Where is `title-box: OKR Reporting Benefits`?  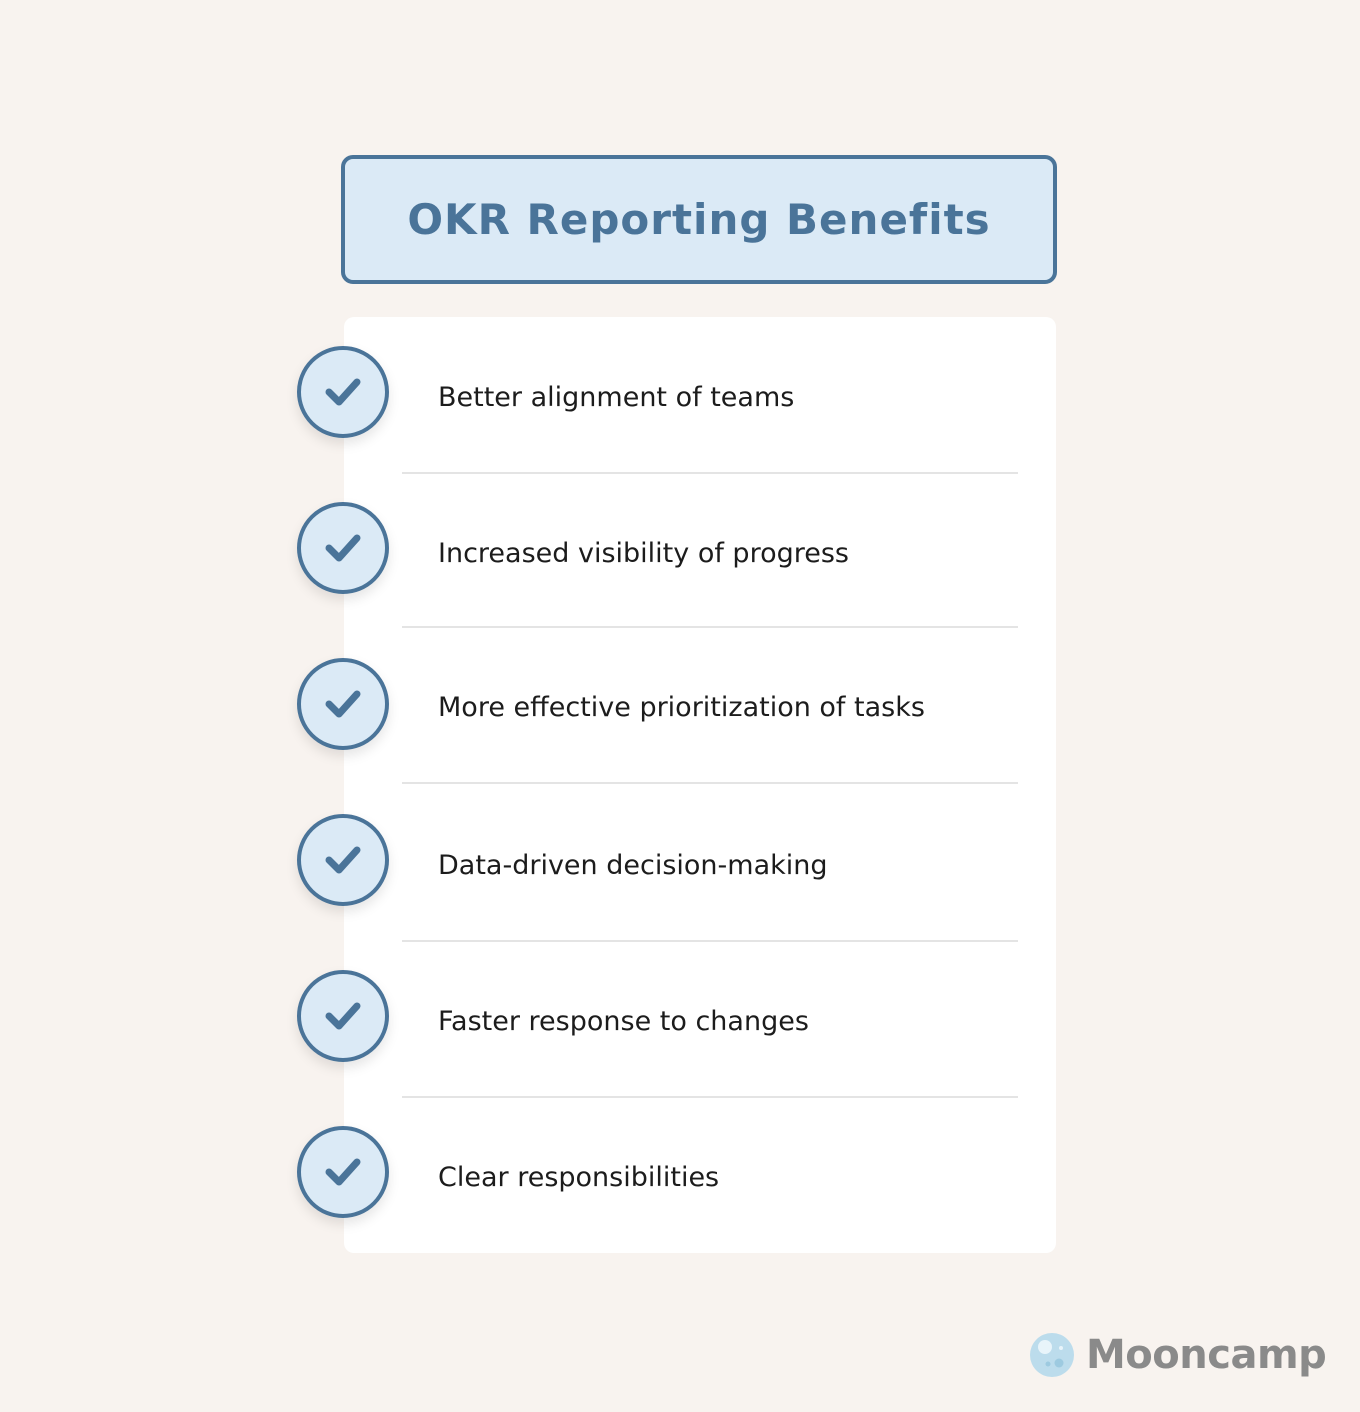
title-box: OKR Reporting Benefits is located at coordinates (699, 219).